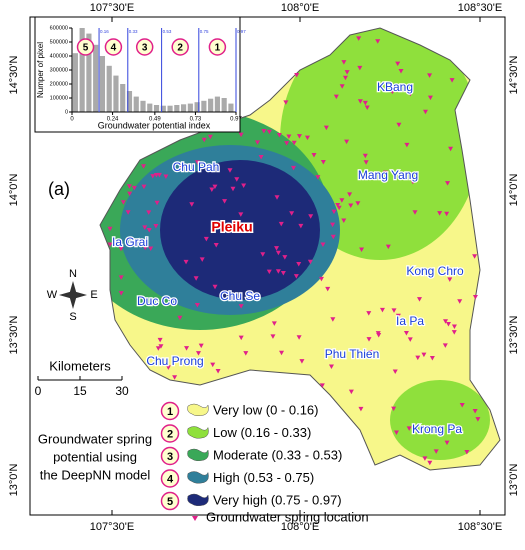  Describe the element at coordinates (86, 48) in the screenshot. I see `inset-class-label: 5` at that location.